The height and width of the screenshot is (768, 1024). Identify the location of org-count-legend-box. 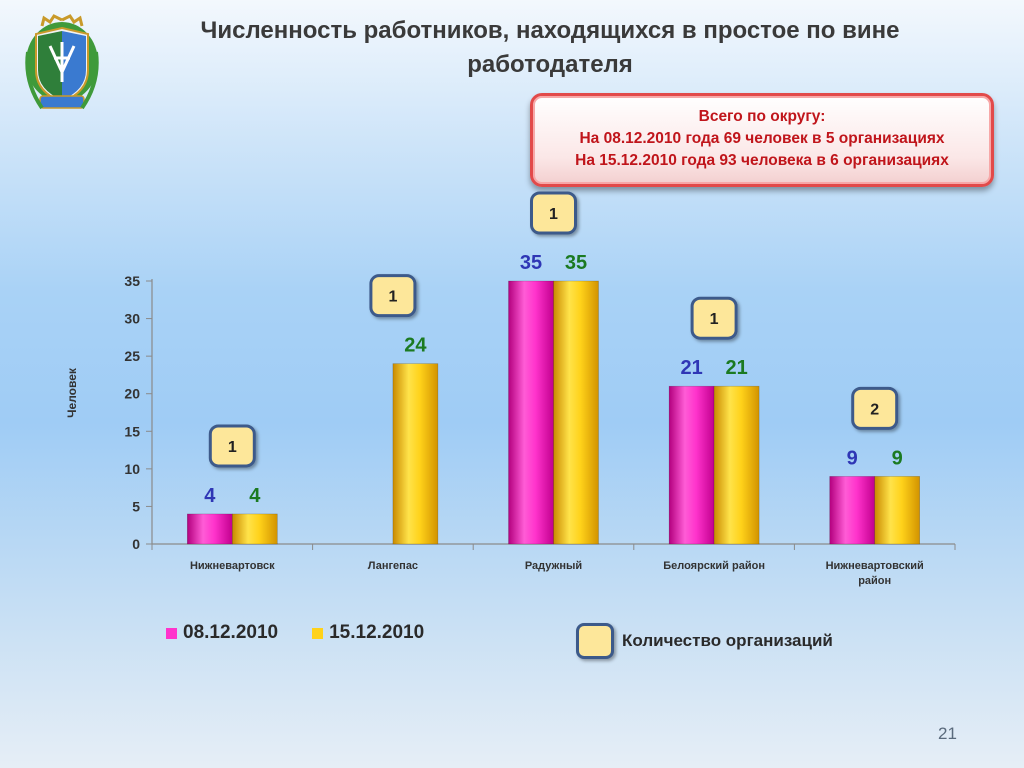
(595, 641).